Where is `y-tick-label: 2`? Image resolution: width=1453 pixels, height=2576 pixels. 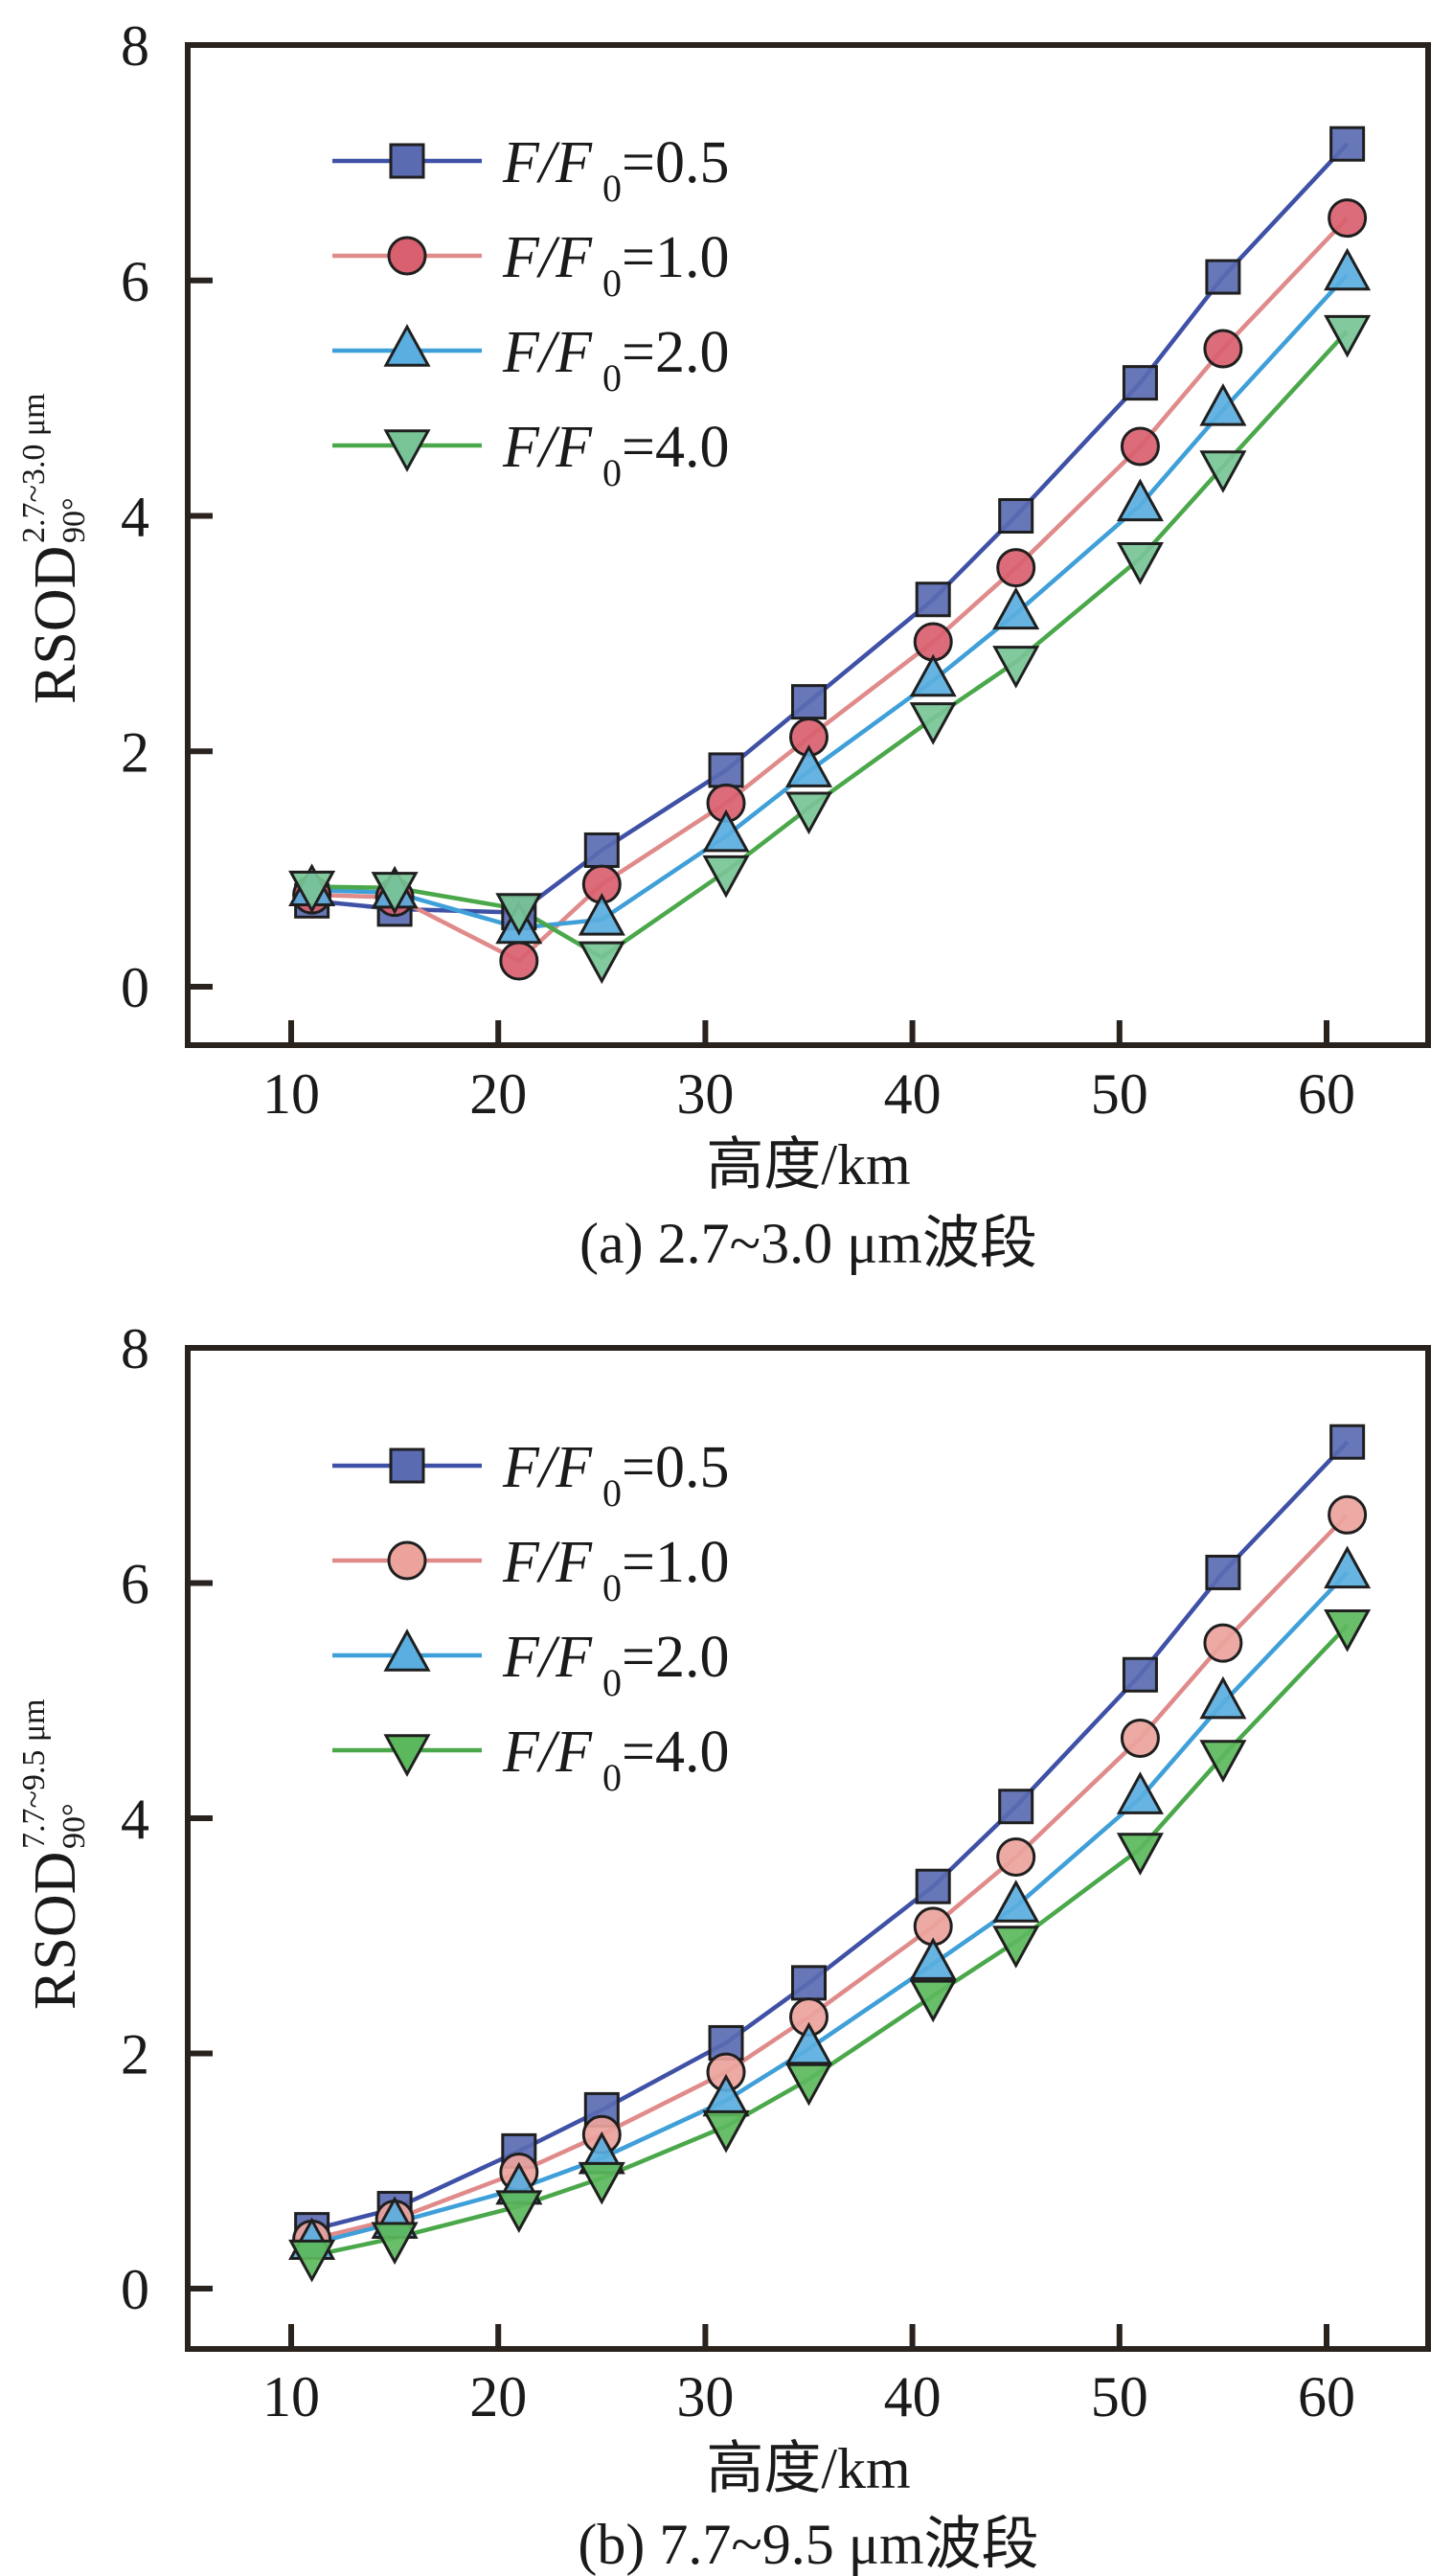 y-tick-label: 2 is located at coordinates (135, 2054).